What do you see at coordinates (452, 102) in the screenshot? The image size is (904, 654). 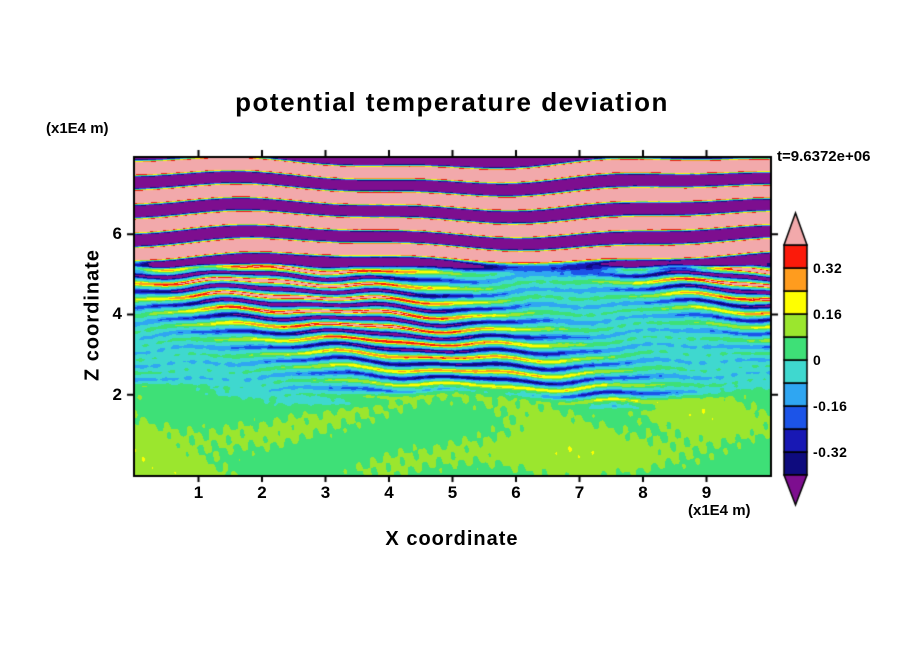 I see `chart-title: potential temperature deviation` at bounding box center [452, 102].